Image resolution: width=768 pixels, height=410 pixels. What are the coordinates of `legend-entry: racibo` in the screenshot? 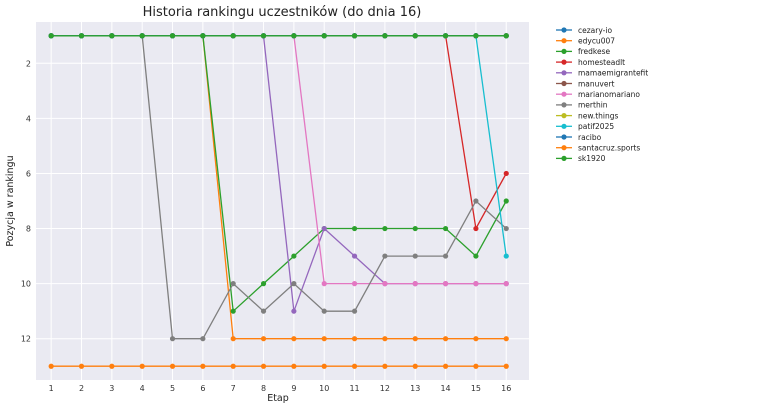 It's located at (579, 137).